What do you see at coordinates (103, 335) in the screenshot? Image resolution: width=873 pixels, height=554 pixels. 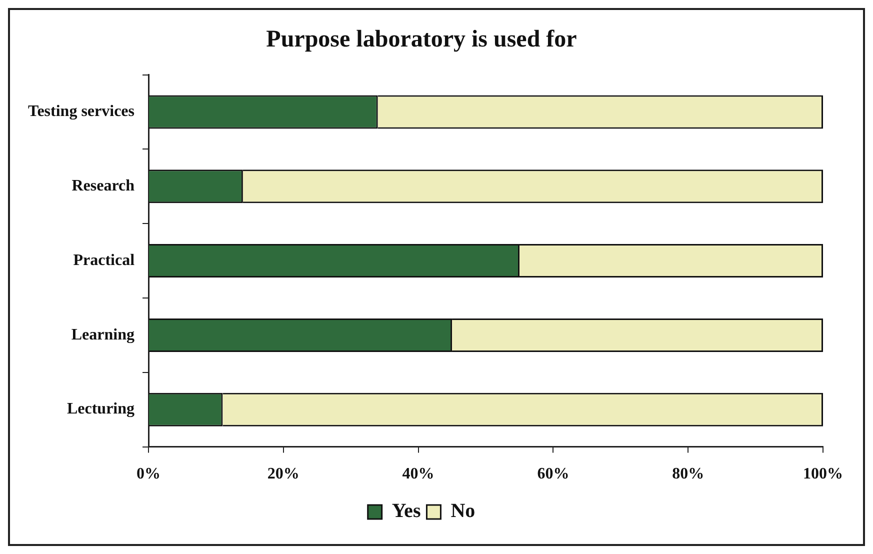 I see `y-tick-label: Learning` at bounding box center [103, 335].